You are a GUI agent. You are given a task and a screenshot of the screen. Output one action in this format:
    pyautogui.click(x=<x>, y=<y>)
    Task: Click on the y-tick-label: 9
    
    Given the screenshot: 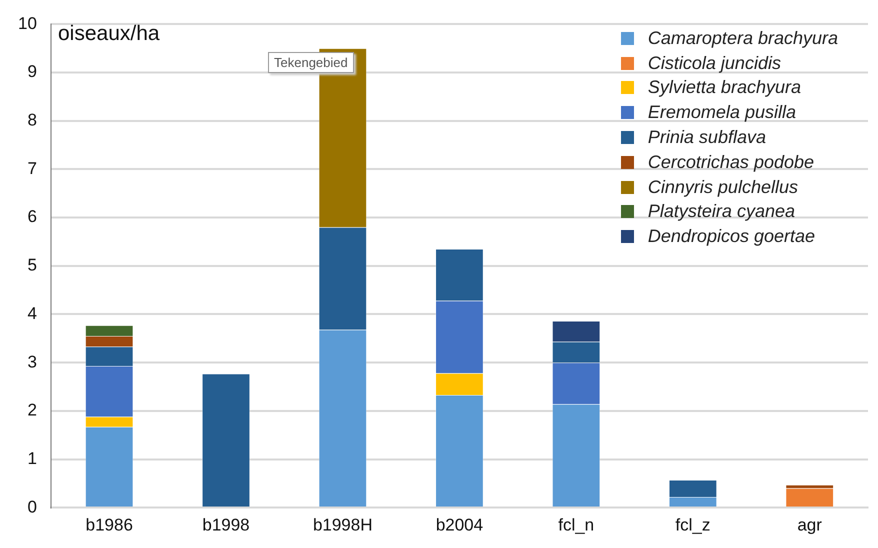 What is the action you would take?
    pyautogui.click(x=32, y=72)
    